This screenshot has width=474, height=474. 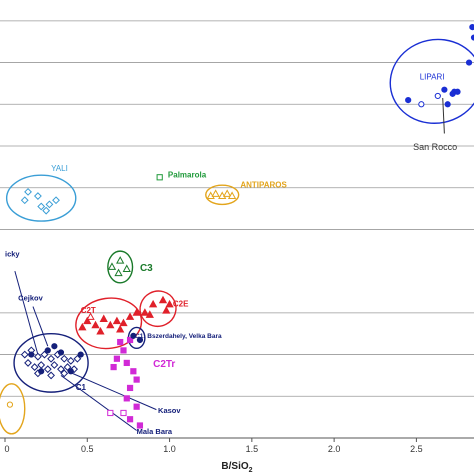 I want to click on annotation-label-mala-bara: Mala Bara, so click(x=155, y=431).